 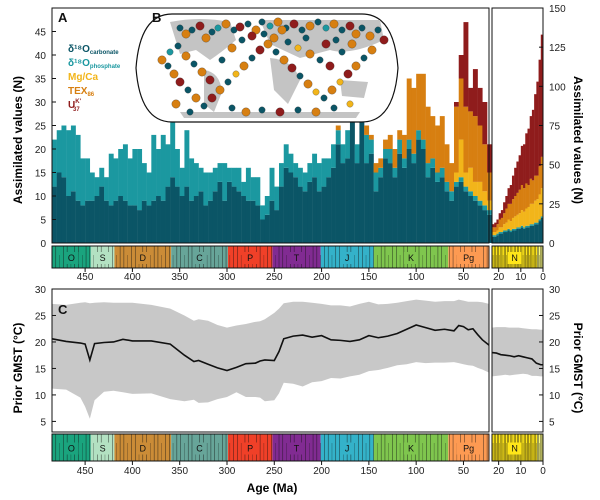 I want to click on c-right-period-label: N, so click(x=514, y=449).